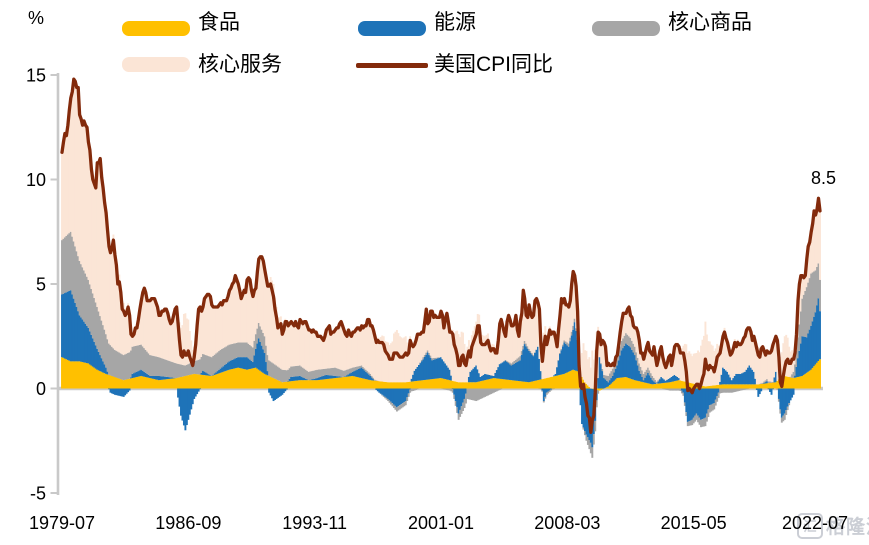 This screenshot has width=869, height=545. I want to click on x-axis-tick-label: 1986-09, so click(188, 523).